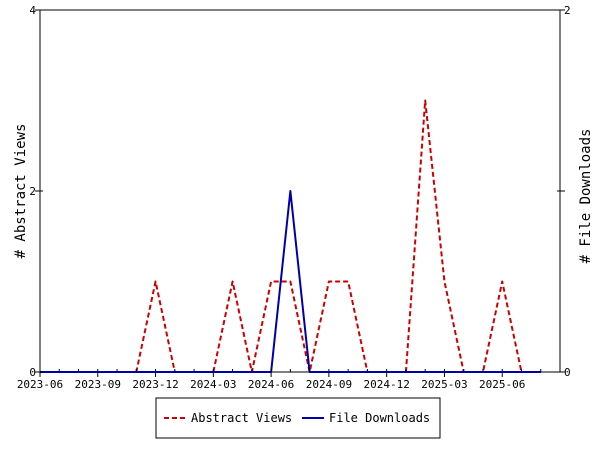 This screenshot has width=600, height=450. I want to click on x-tick-label: 2024-03, so click(213, 384).